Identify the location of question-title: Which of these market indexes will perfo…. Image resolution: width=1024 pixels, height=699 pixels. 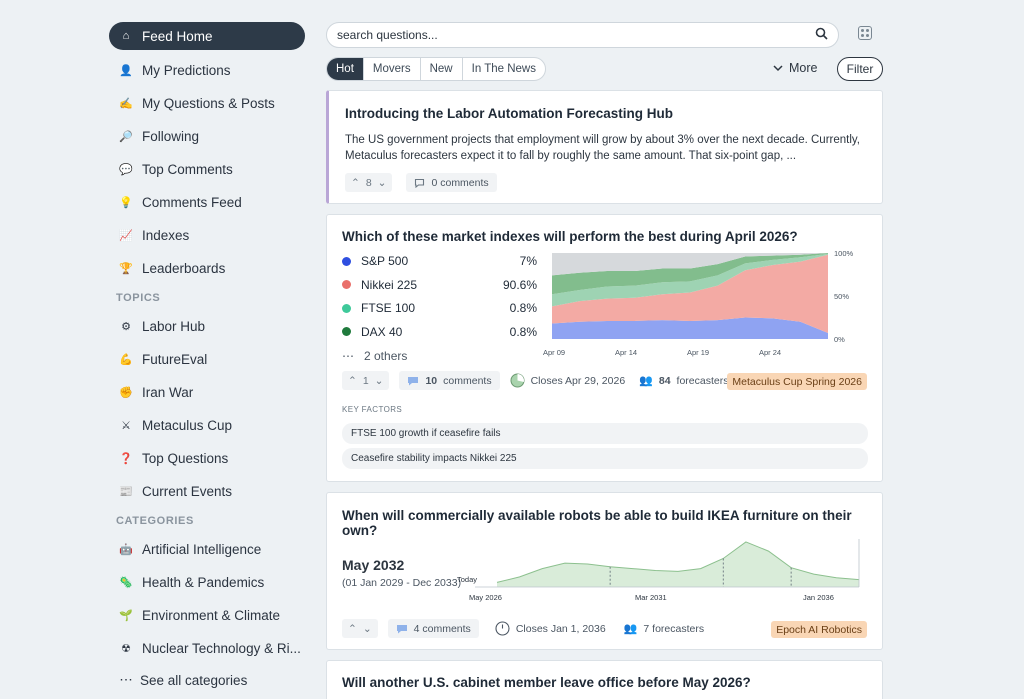
(570, 236).